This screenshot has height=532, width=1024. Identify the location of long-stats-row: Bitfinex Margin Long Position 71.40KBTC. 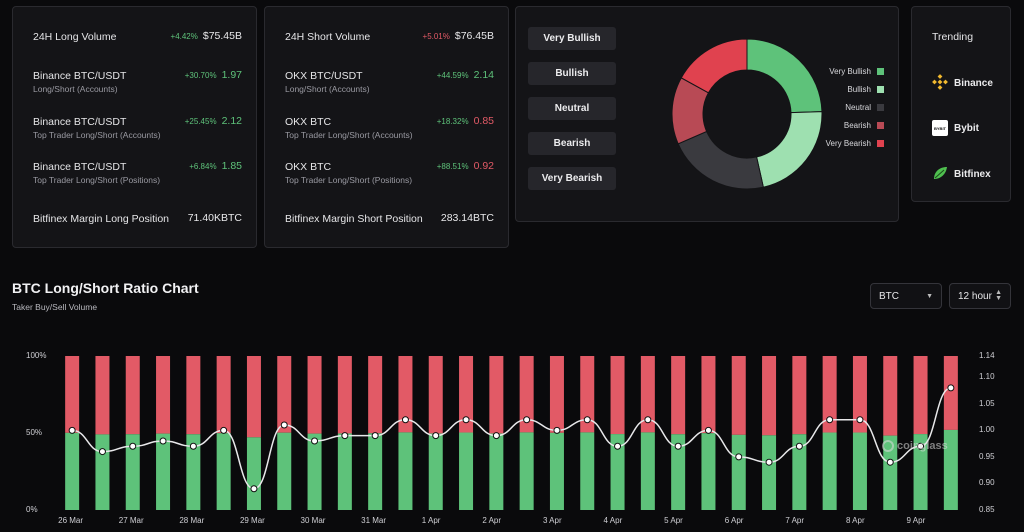
(137, 219).